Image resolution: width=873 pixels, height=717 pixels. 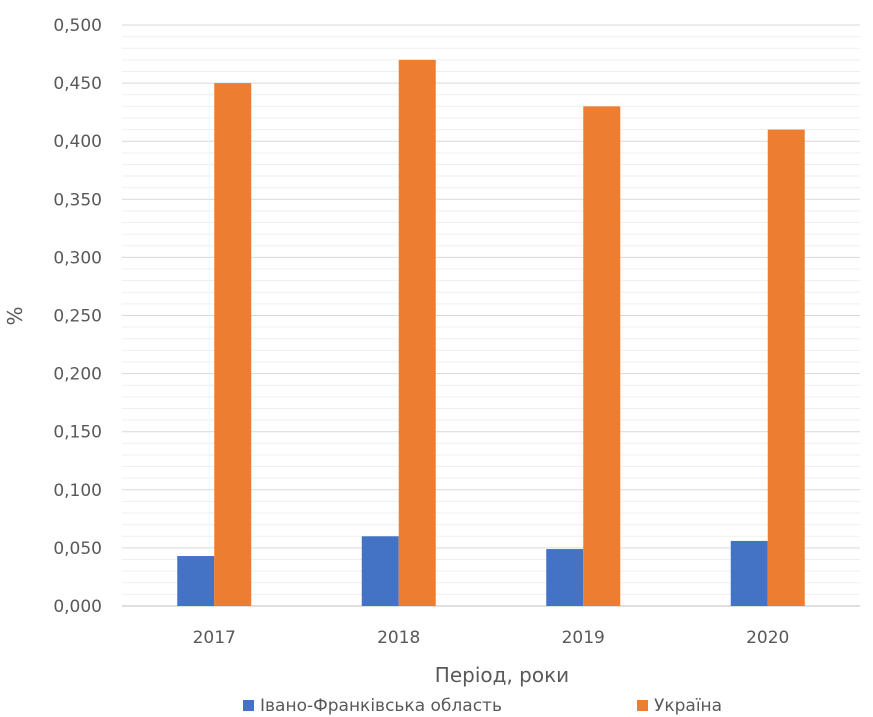 What do you see at coordinates (77, 375) in the screenshot?
I see `y-tick-label: 0,200` at bounding box center [77, 375].